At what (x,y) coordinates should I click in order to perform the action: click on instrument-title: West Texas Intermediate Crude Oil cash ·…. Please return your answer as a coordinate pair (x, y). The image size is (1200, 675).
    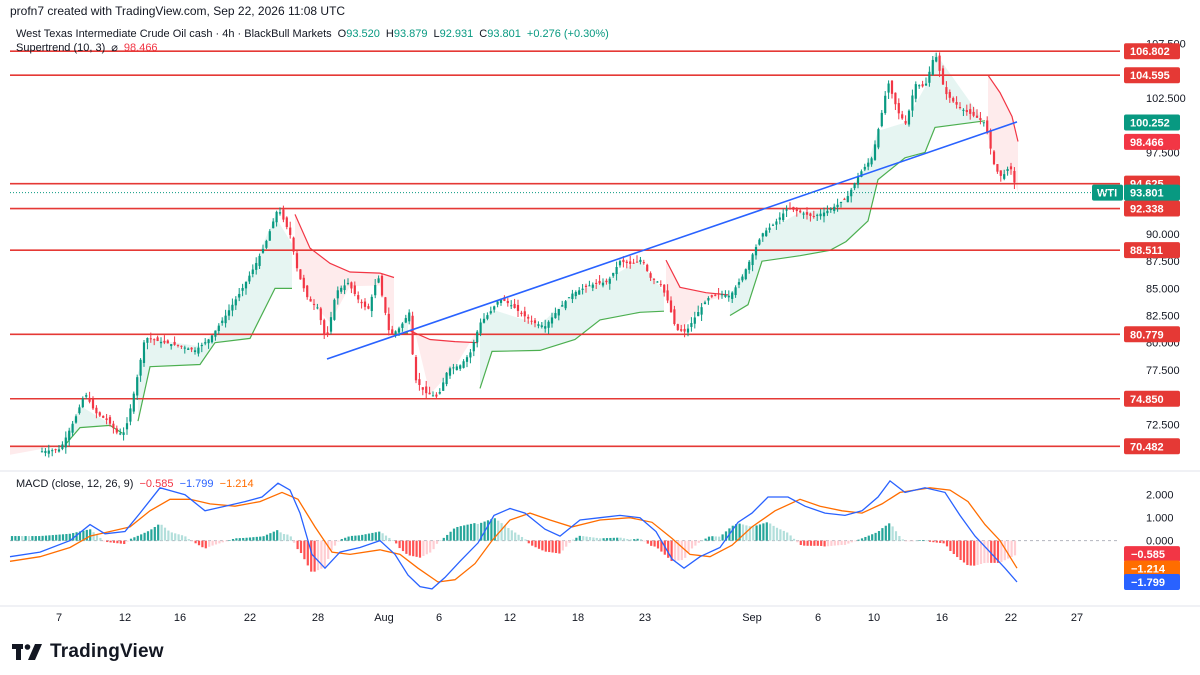
    Looking at the image, I should click on (174, 34).